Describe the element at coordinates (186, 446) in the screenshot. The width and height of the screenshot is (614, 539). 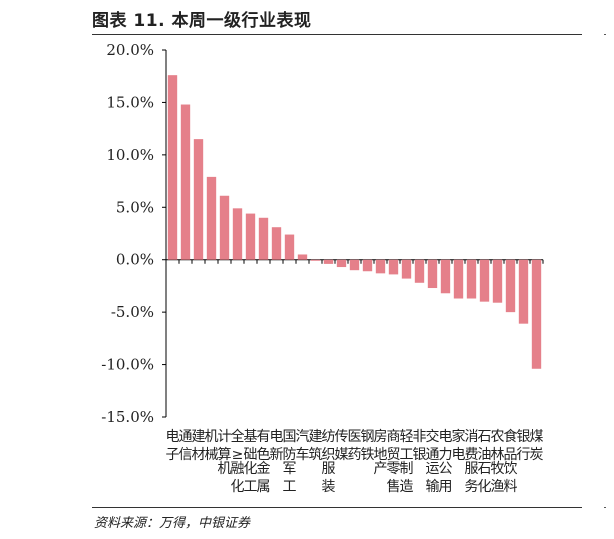
I see `x-tick-label: 通信` at that location.